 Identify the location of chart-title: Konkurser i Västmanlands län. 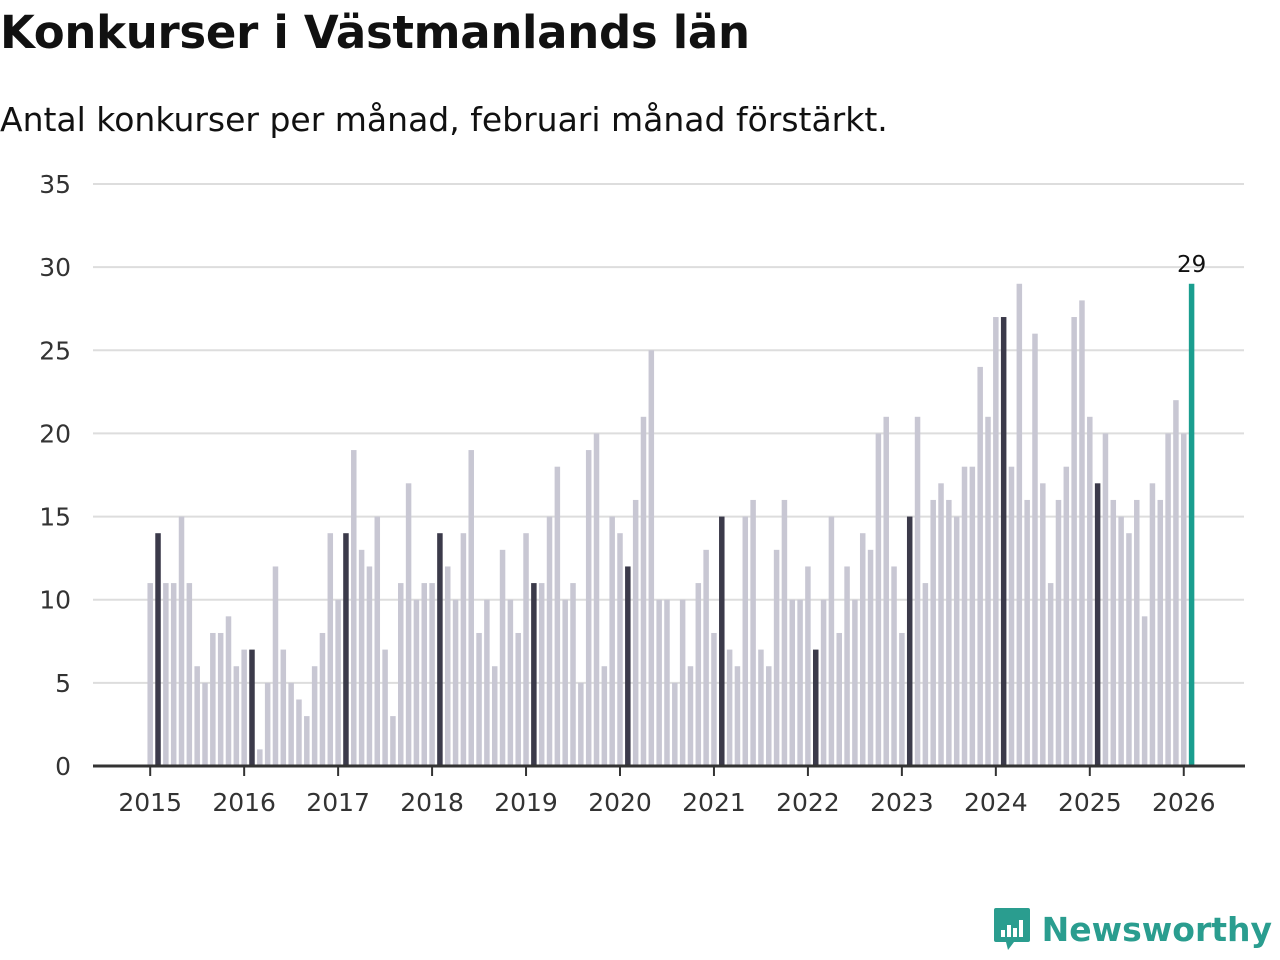
(375, 32).